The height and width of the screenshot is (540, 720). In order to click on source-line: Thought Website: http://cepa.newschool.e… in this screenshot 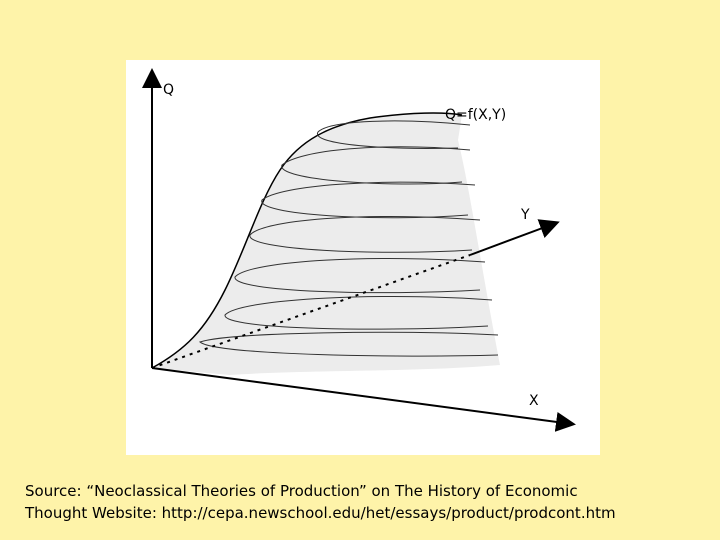, I will do `click(320, 513)`.